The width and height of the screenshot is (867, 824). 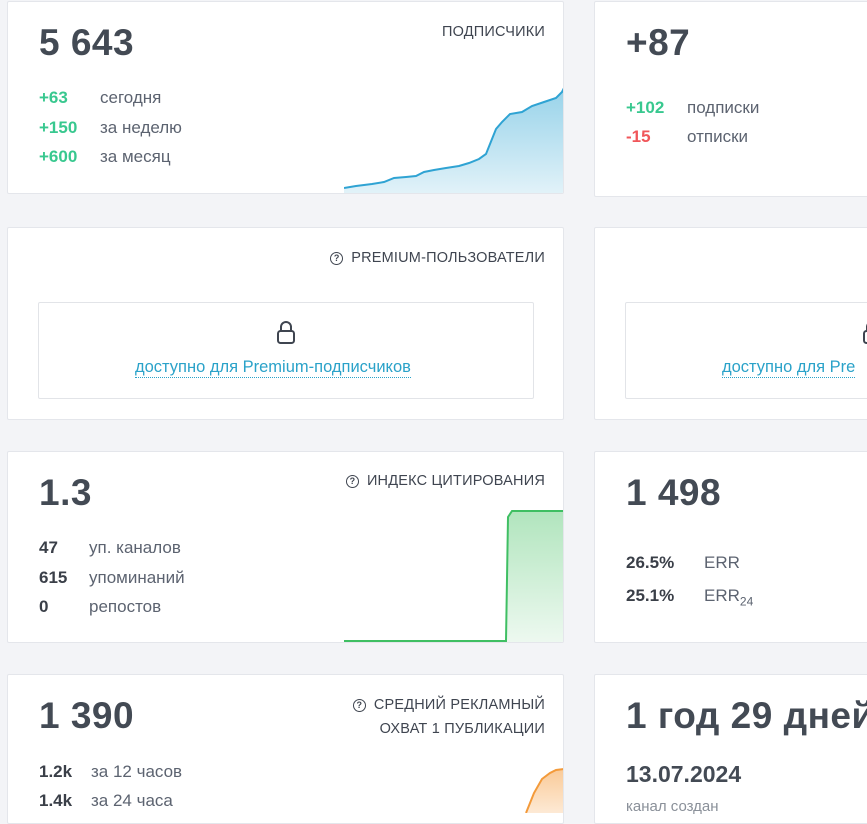 What do you see at coordinates (645, 107) in the screenshot?
I see `daily-subscribed-value: +102` at bounding box center [645, 107].